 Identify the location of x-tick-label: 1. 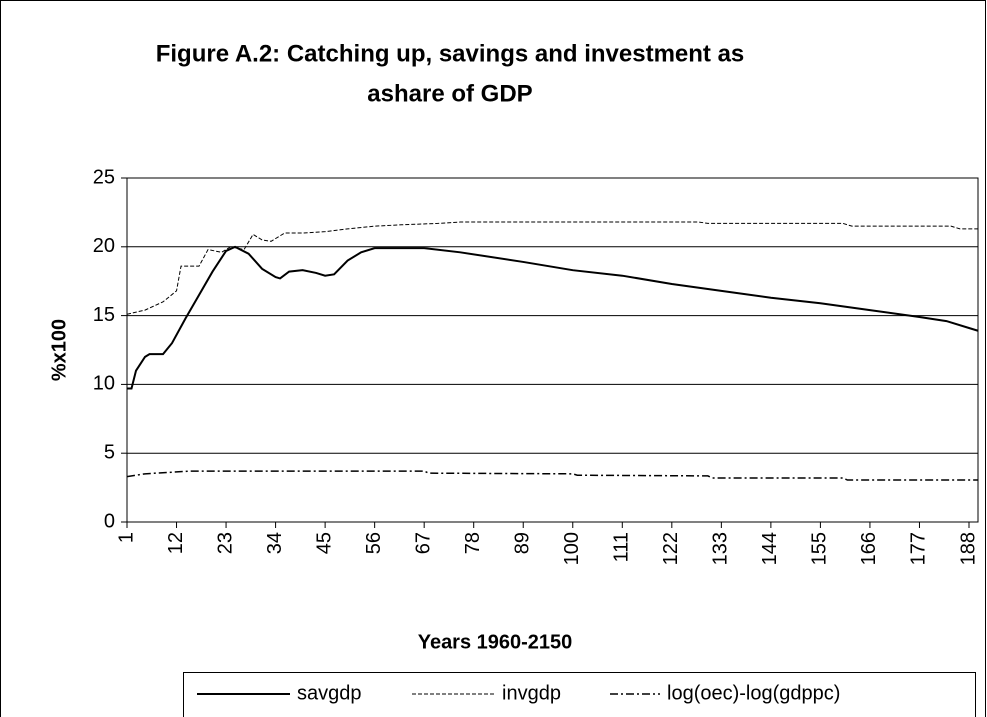
(126, 537).